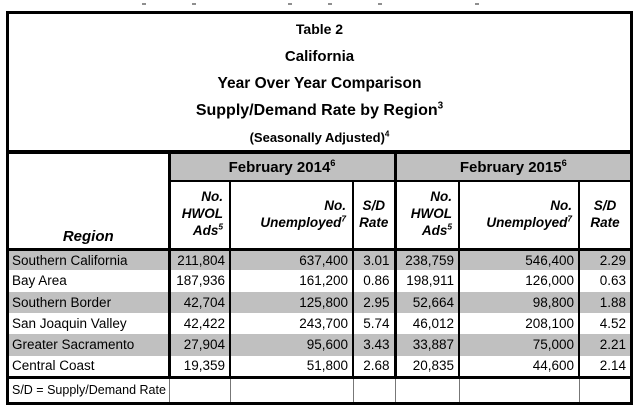  What do you see at coordinates (426, 323) in the screenshot?
I see `hwol-2015-cell: 46,012` at bounding box center [426, 323].